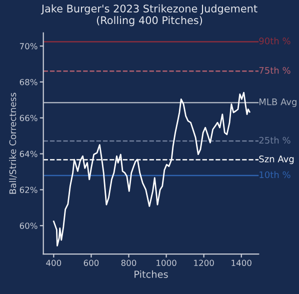  What do you see at coordinates (204, 263) in the screenshot?
I see `x-tick-label: 1200` at bounding box center [204, 263].